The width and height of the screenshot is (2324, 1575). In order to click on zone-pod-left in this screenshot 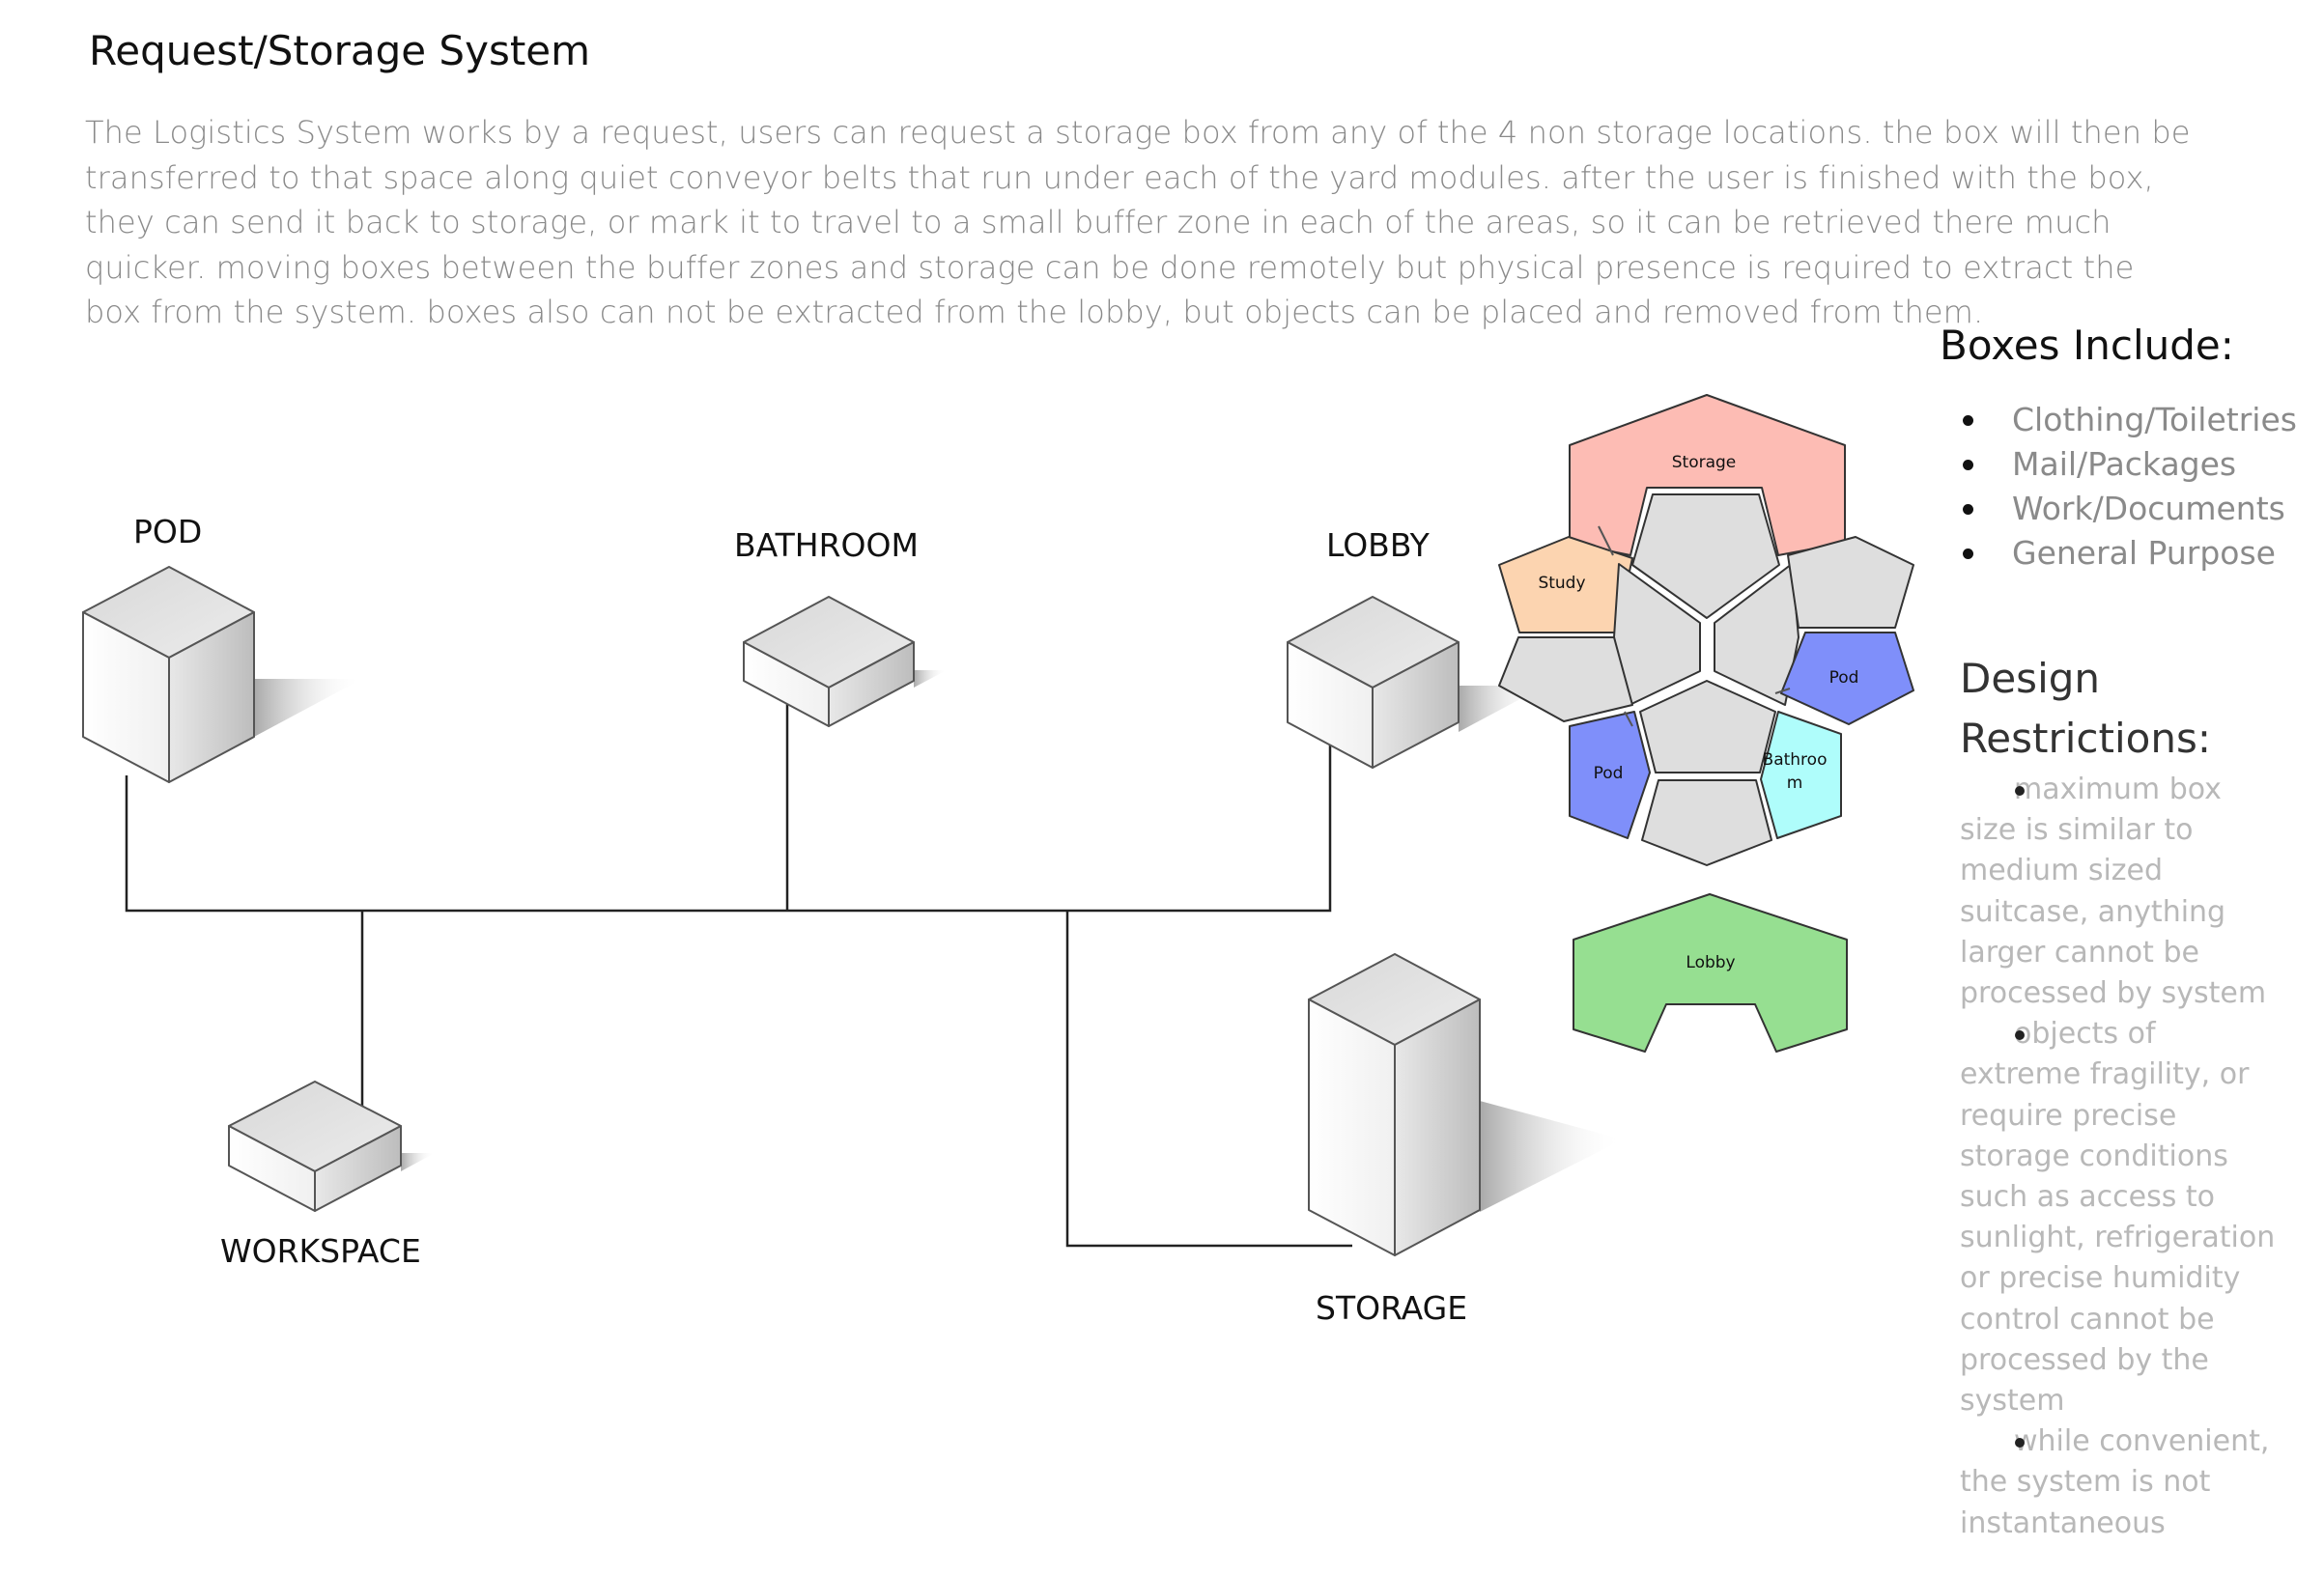, I will do `click(1610, 775)`.